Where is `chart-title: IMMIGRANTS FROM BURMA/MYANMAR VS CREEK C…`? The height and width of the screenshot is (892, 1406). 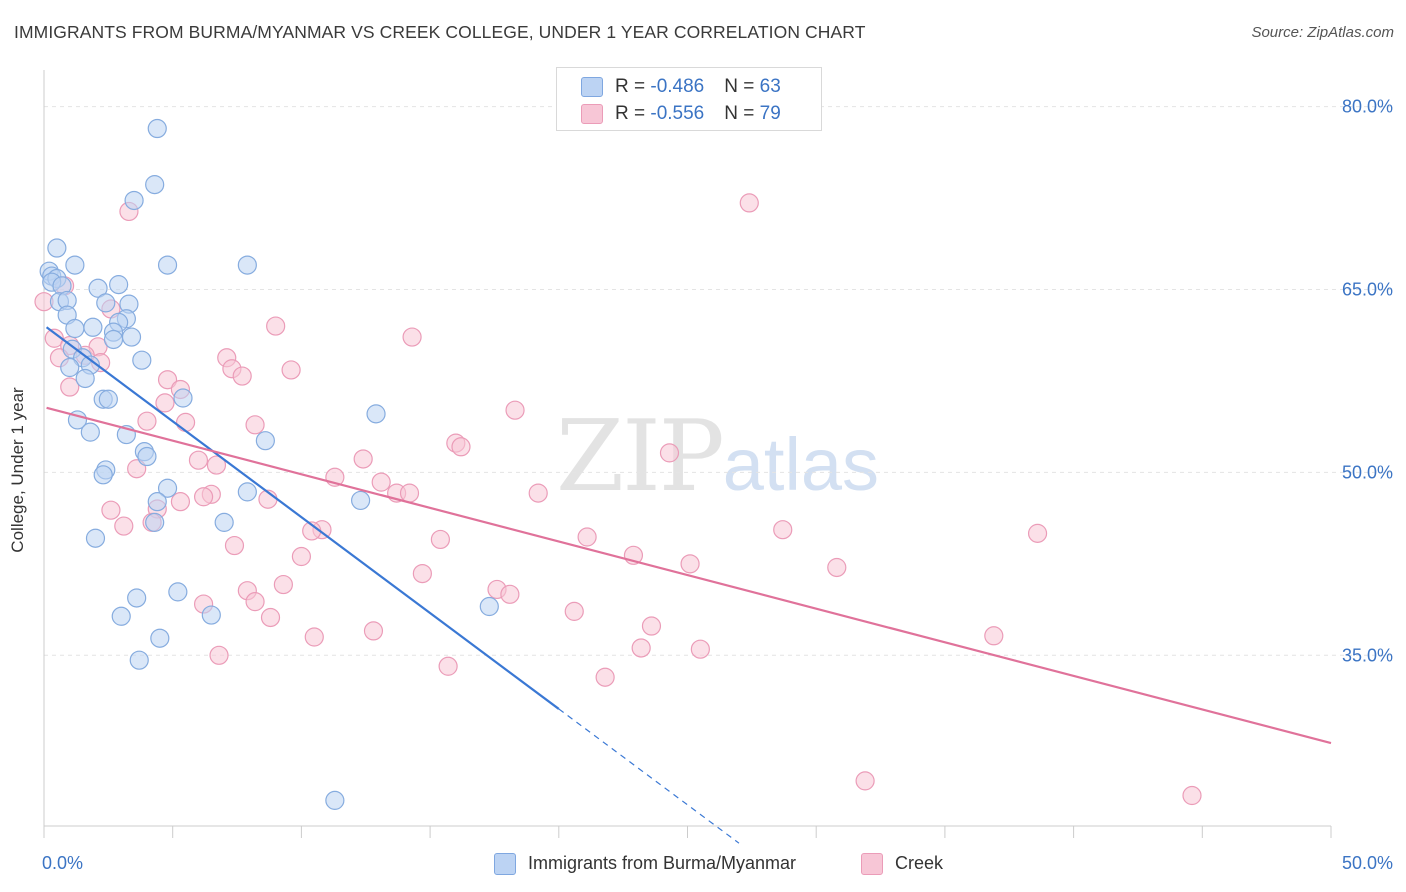
chart-title: IMMIGRANTS FROM BURMA/MYANMAR VS CREEK C… is located at coordinates (440, 32).